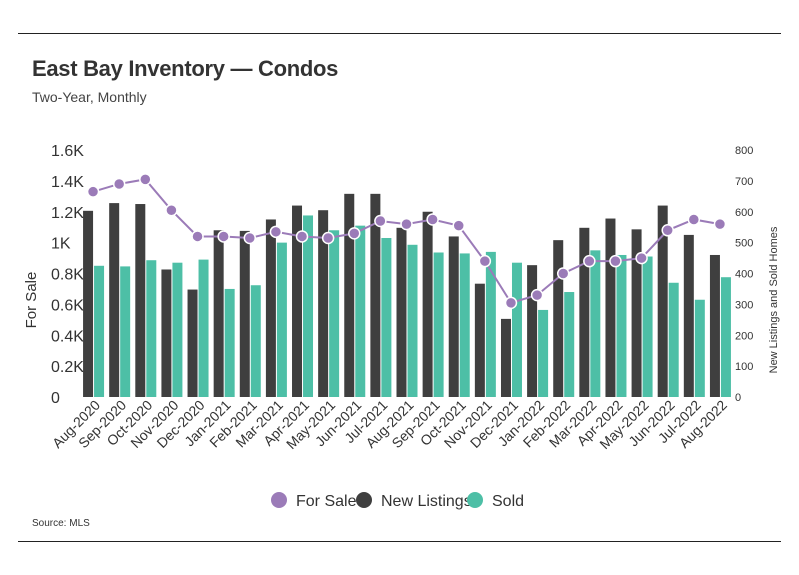  I want to click on source-note: Source: MLS, so click(61, 523).